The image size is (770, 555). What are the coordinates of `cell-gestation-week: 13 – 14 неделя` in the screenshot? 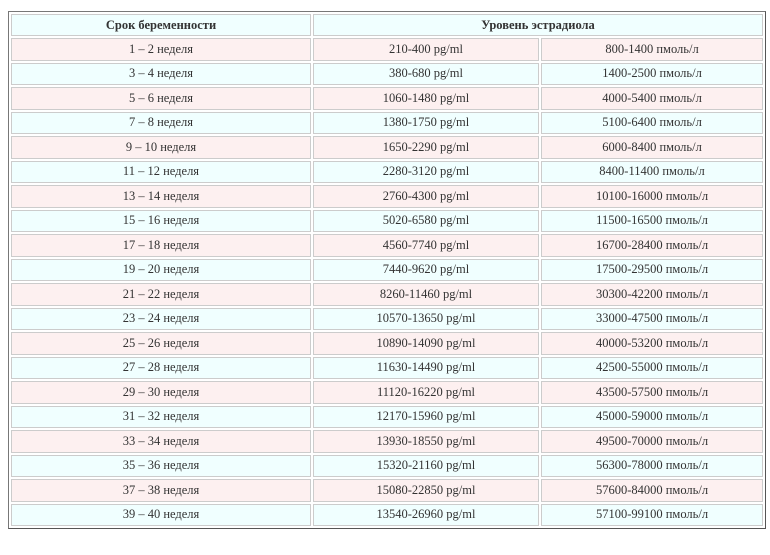 It's located at (161, 196).